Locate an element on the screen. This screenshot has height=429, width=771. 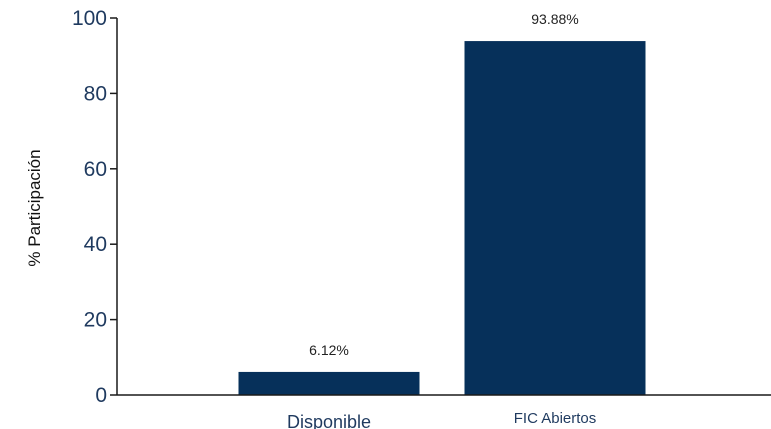
y-tick-label: 20 is located at coordinates (95, 320).